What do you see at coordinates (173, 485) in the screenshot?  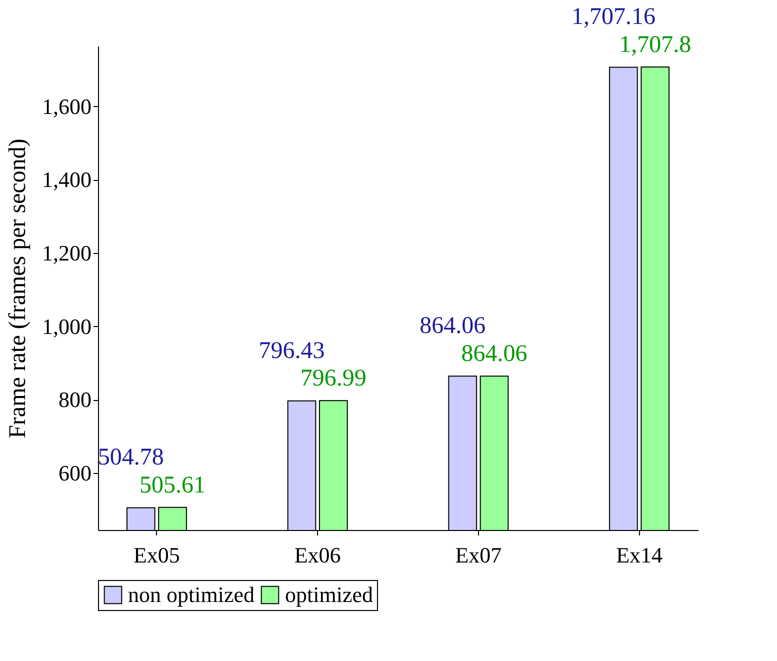 I see `data-label: 505.61` at bounding box center [173, 485].